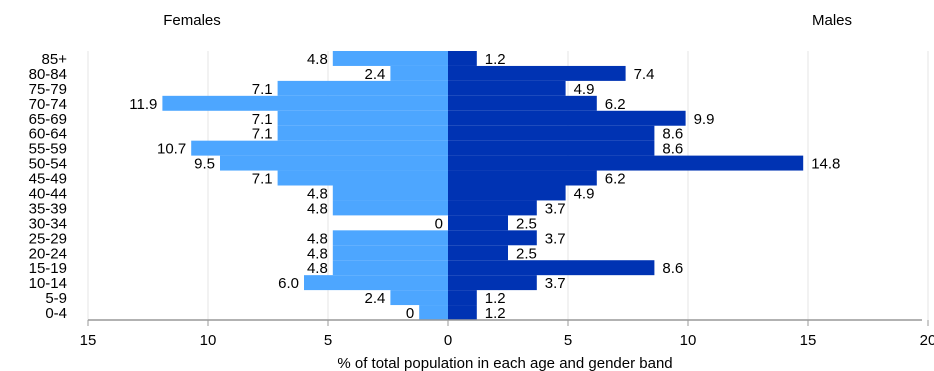 Image resolution: width=934 pixels, height=371 pixels. Describe the element at coordinates (48, 89) in the screenshot. I see `age-band-label-75-79: 75-79` at that location.